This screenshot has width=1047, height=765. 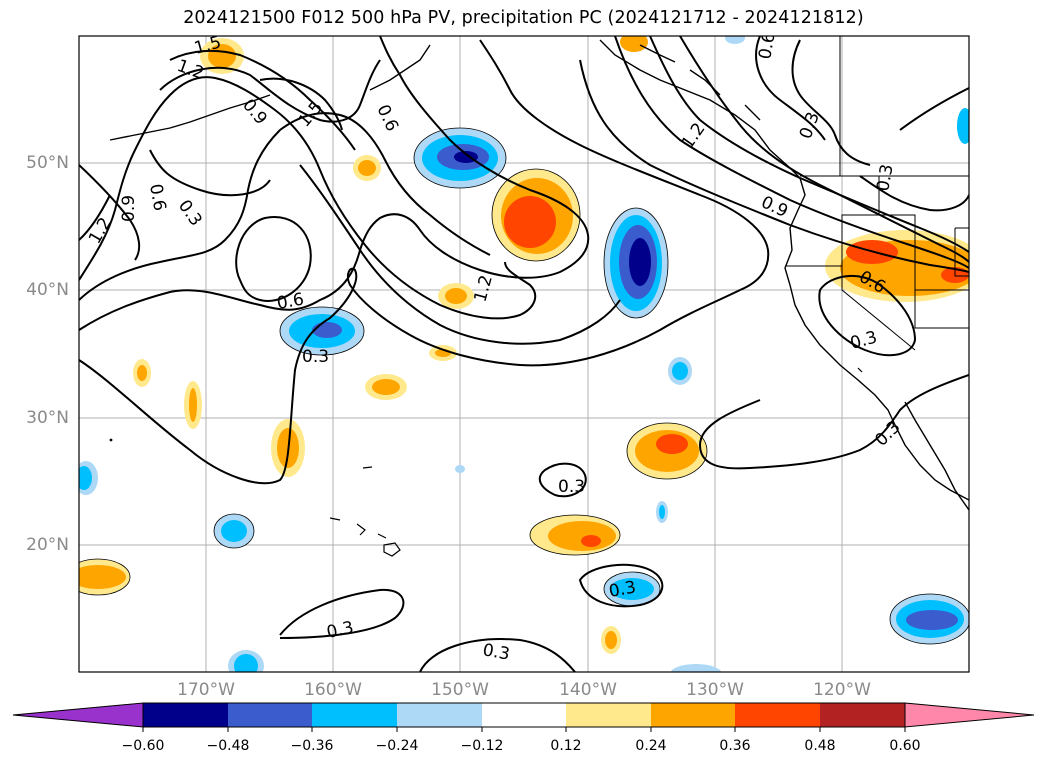 I want to click on contour-label-inner: 1.2, so click(x=484, y=288).